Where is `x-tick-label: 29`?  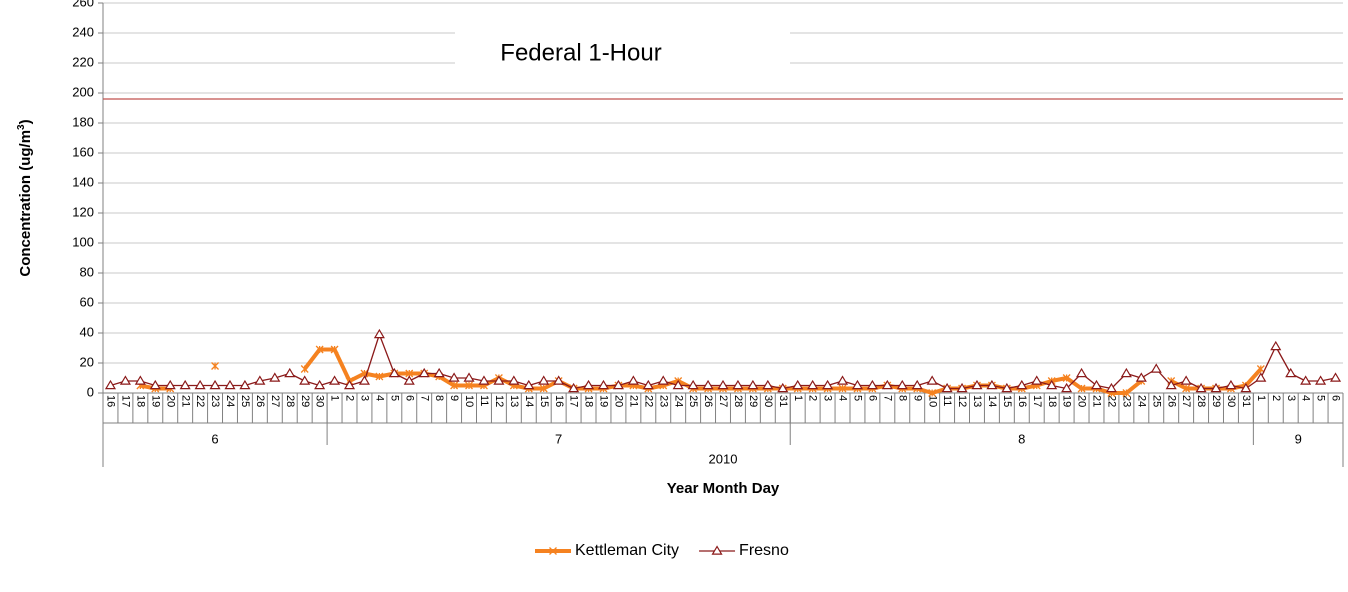 x-tick-label: 29 is located at coordinates (1216, 401).